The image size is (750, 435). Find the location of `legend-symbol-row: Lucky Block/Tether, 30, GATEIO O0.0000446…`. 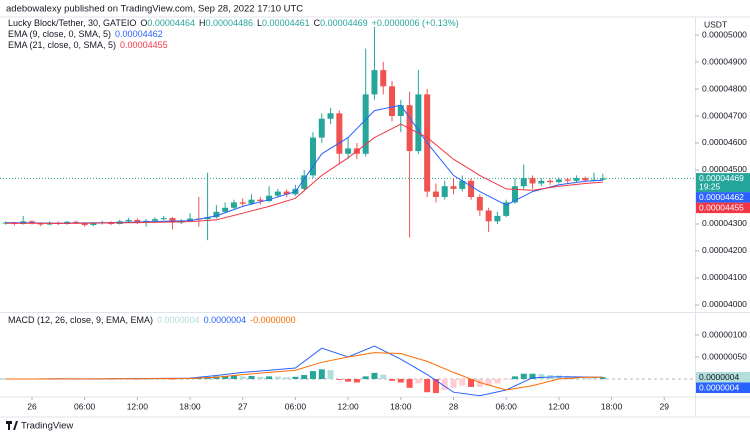

legend-symbol-row: Lucky Block/Tether, 30, GATEIO O0.0000446… is located at coordinates (233, 23).